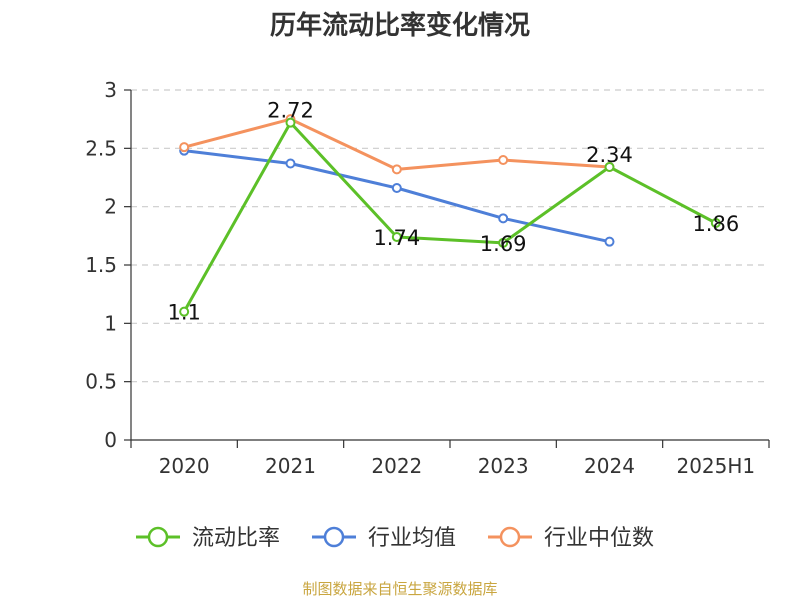 This screenshot has width=800, height=600. What do you see at coordinates (450, 459) in the screenshot?
I see `x-axis-ticks: 2020 2021 2022 2023 2024 2025H1` at bounding box center [450, 459].